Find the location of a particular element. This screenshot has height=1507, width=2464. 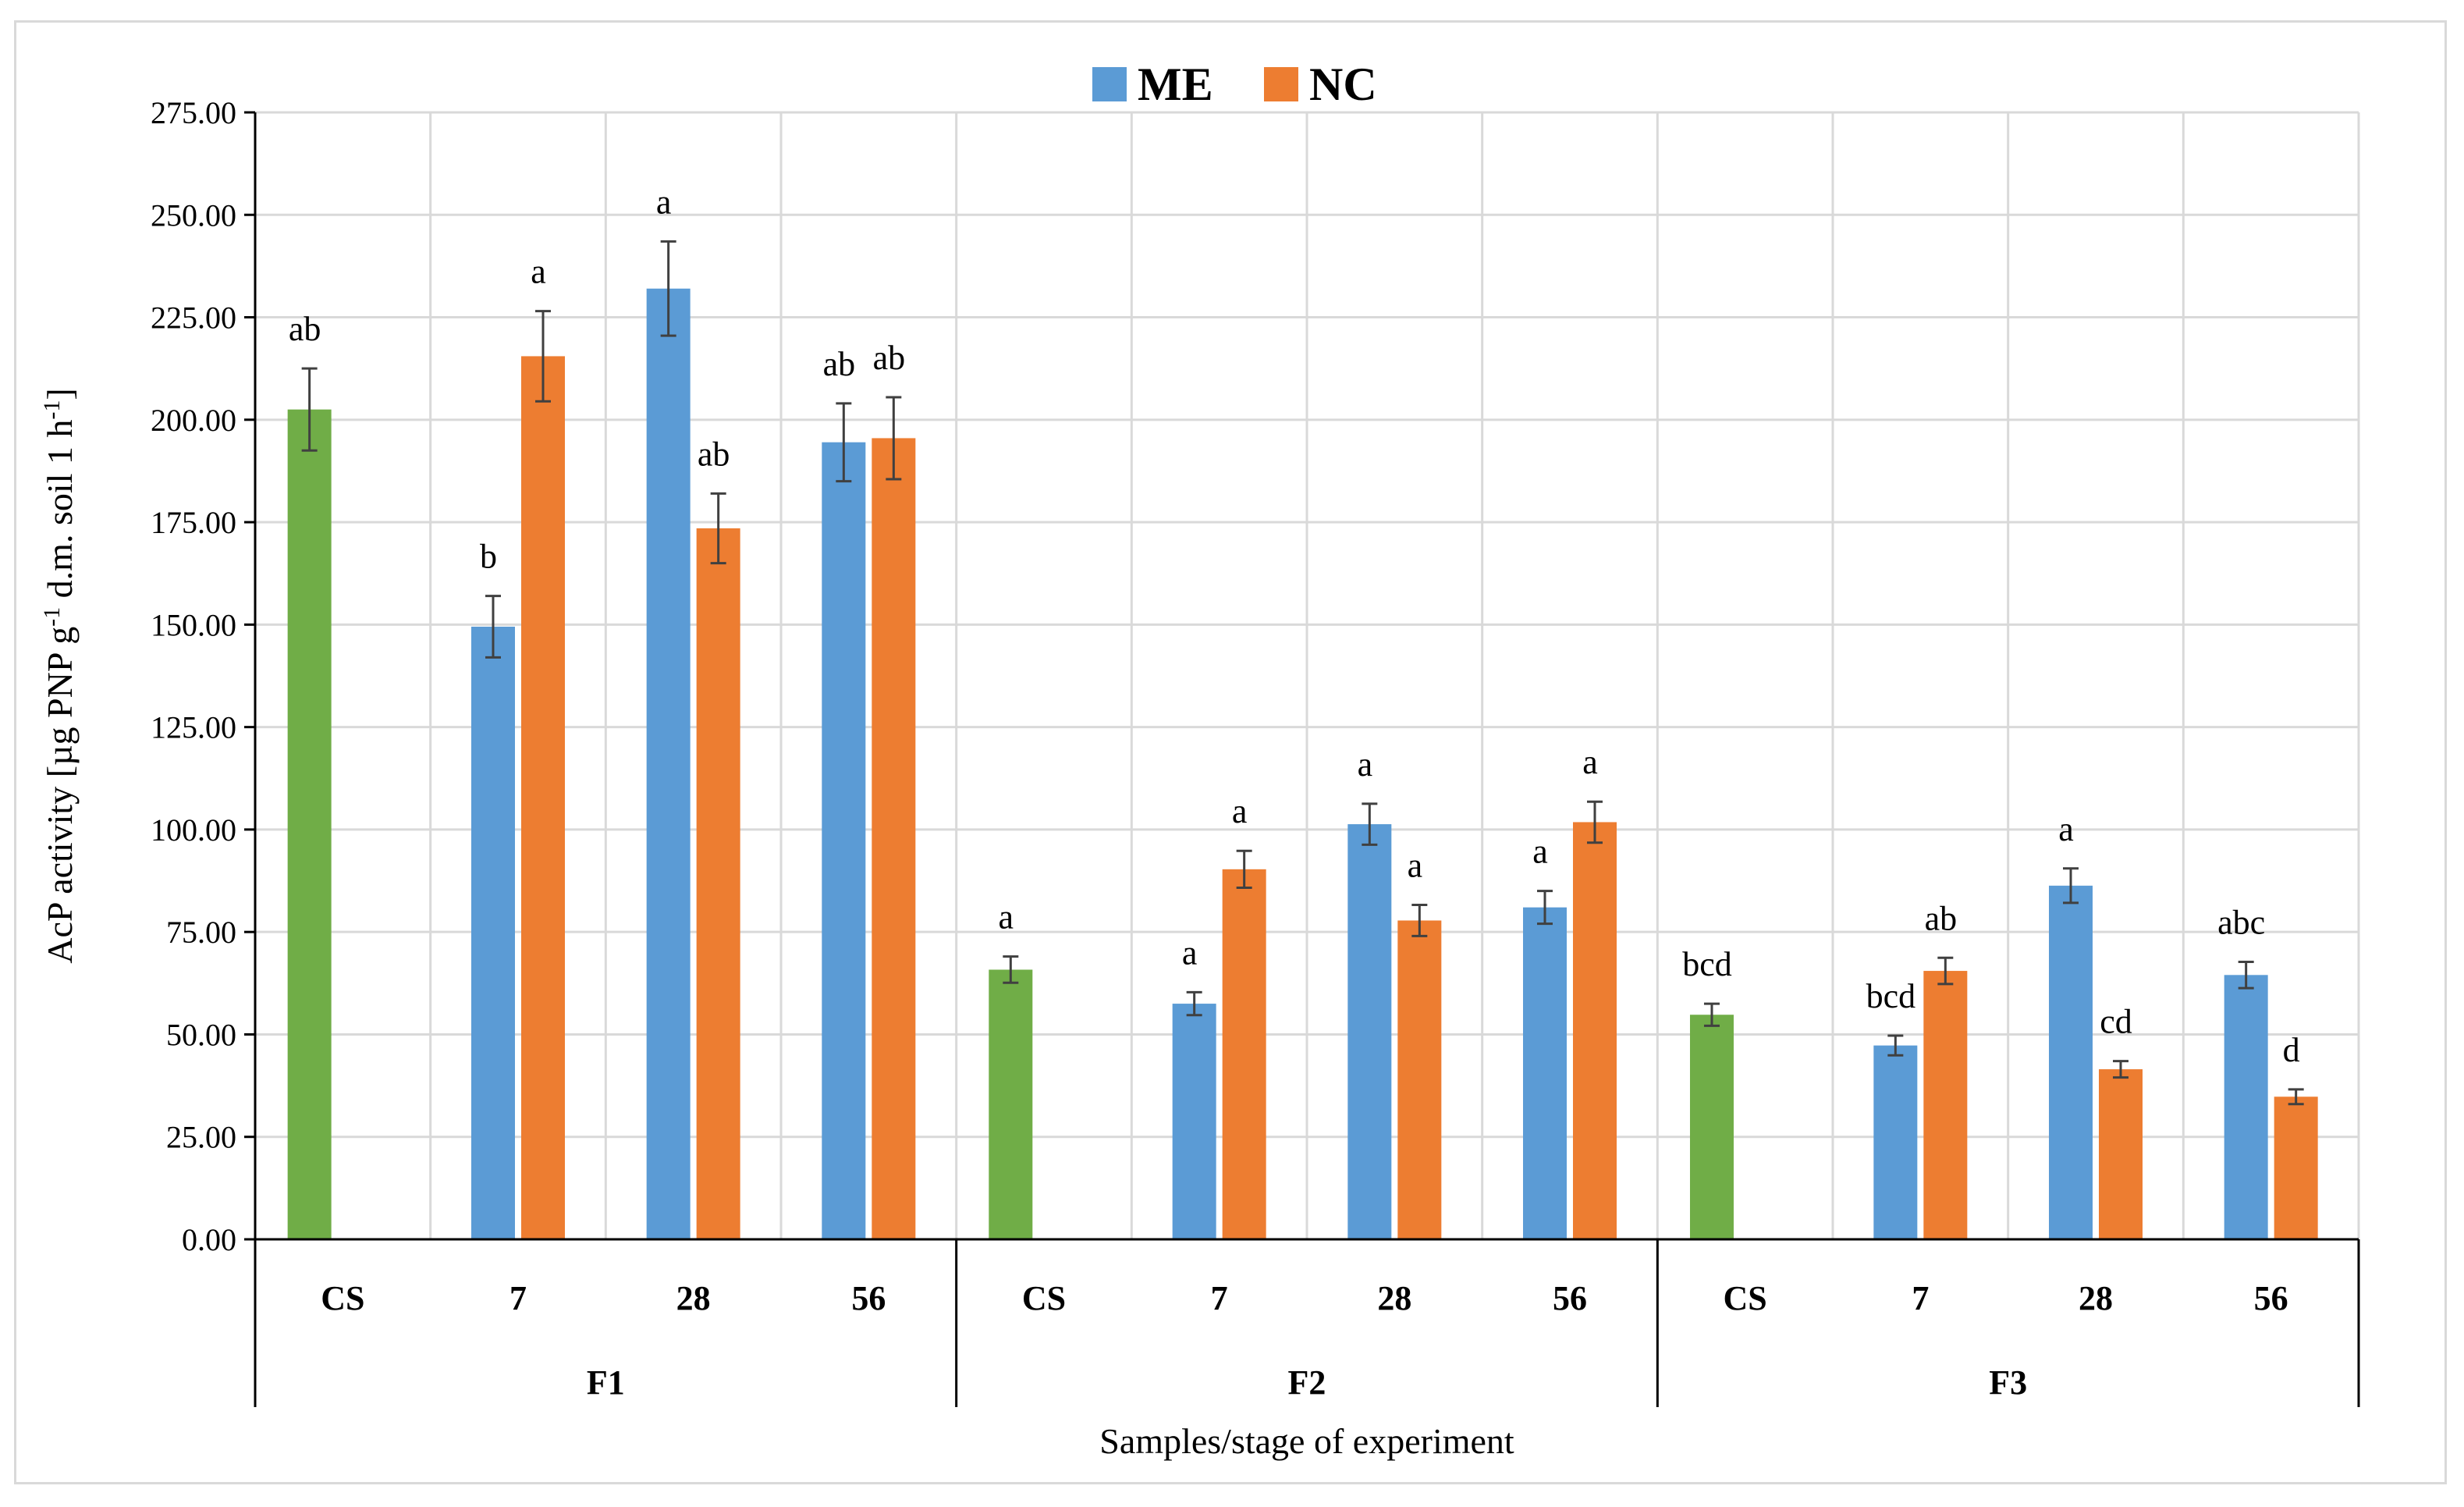

y-tick-label: 0.00 is located at coordinates (209, 1239).